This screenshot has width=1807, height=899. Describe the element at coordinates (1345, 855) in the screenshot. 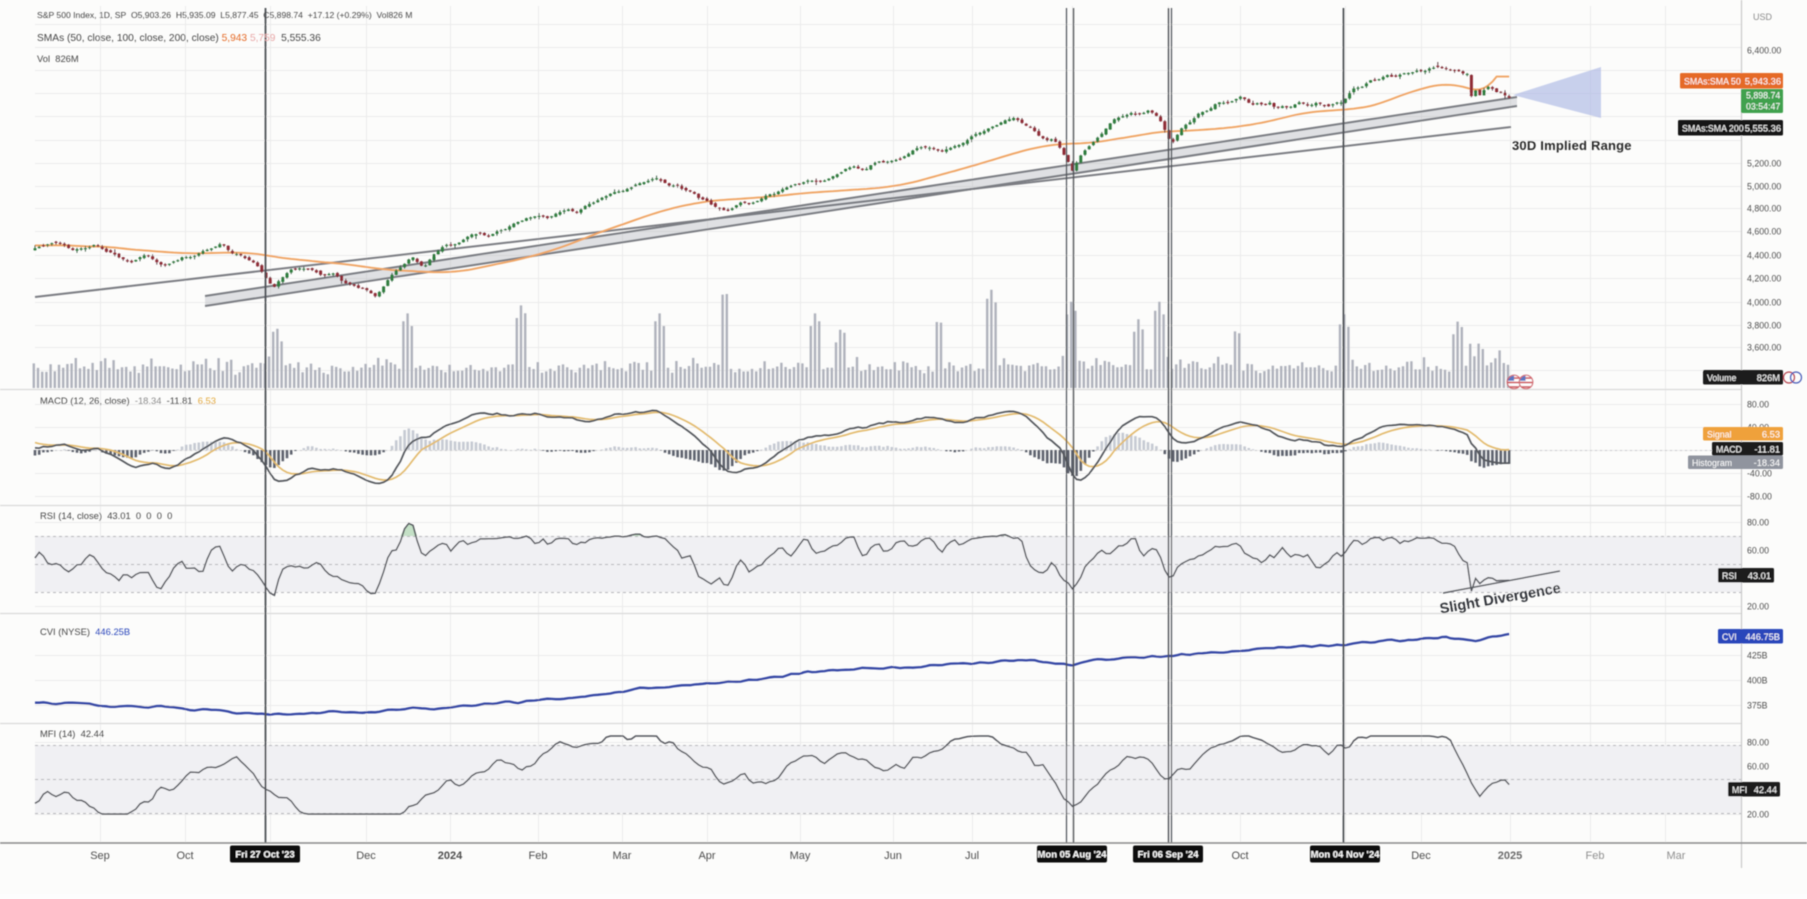

I see `svg-text: Mon 04 Nov '24` at that location.